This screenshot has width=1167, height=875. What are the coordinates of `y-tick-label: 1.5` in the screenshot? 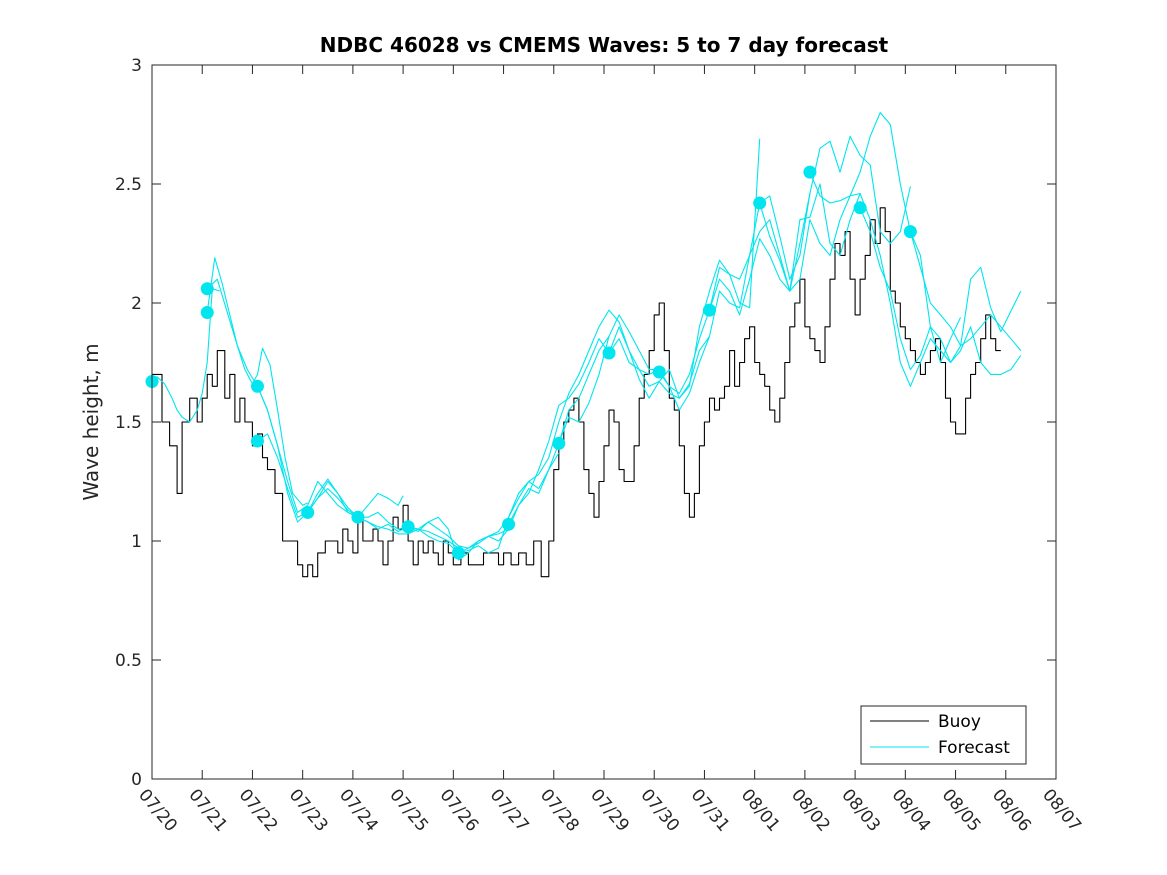 It's located at (128, 423).